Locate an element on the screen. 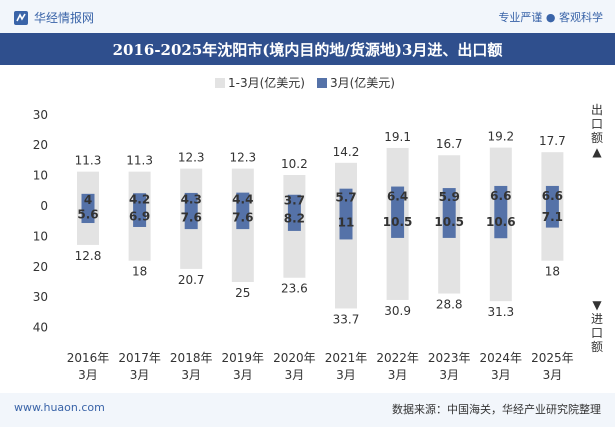 The height and width of the screenshot is (427, 615). x-tick-label: 2020年 3月 is located at coordinates (294, 366).